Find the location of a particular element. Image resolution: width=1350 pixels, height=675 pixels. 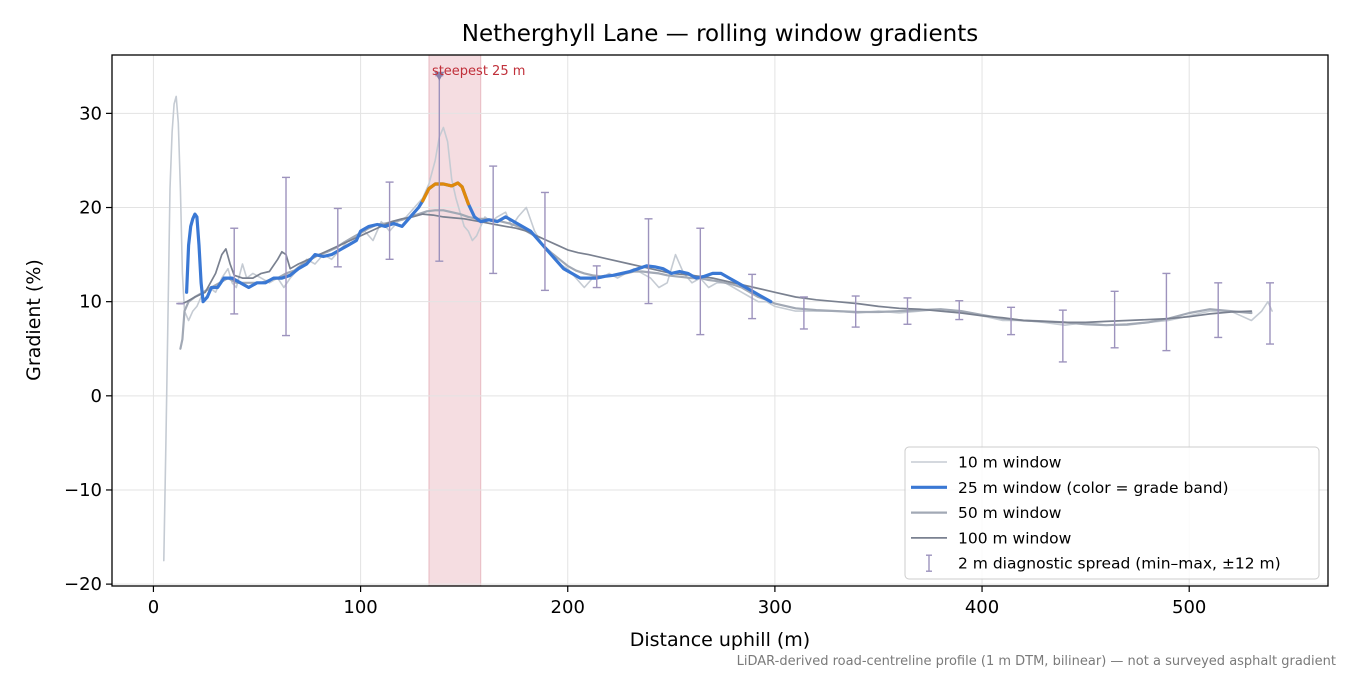

legend-label-1: 25 m window (color = grade band) is located at coordinates (1093, 488).